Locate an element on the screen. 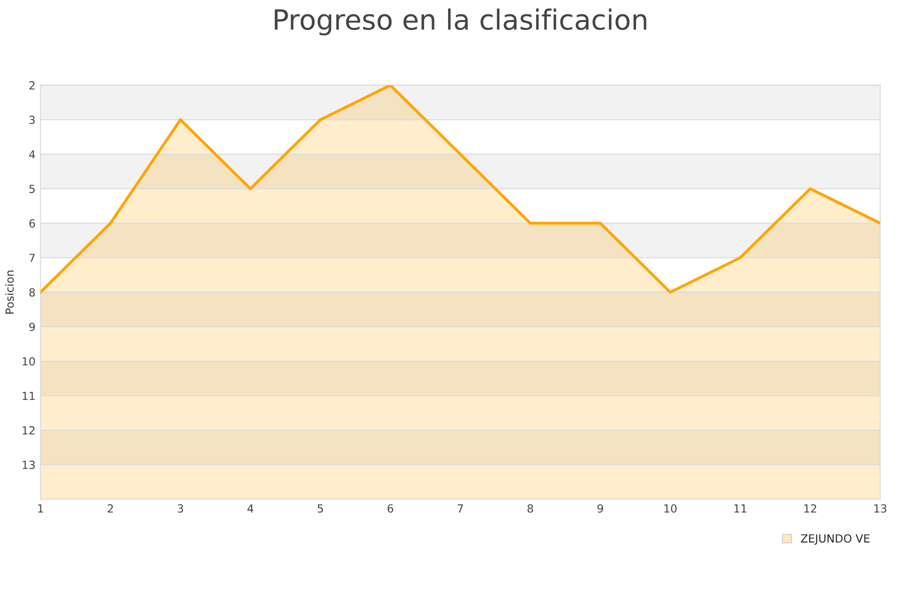  y-axis-title: Posicion is located at coordinates (9, 292).